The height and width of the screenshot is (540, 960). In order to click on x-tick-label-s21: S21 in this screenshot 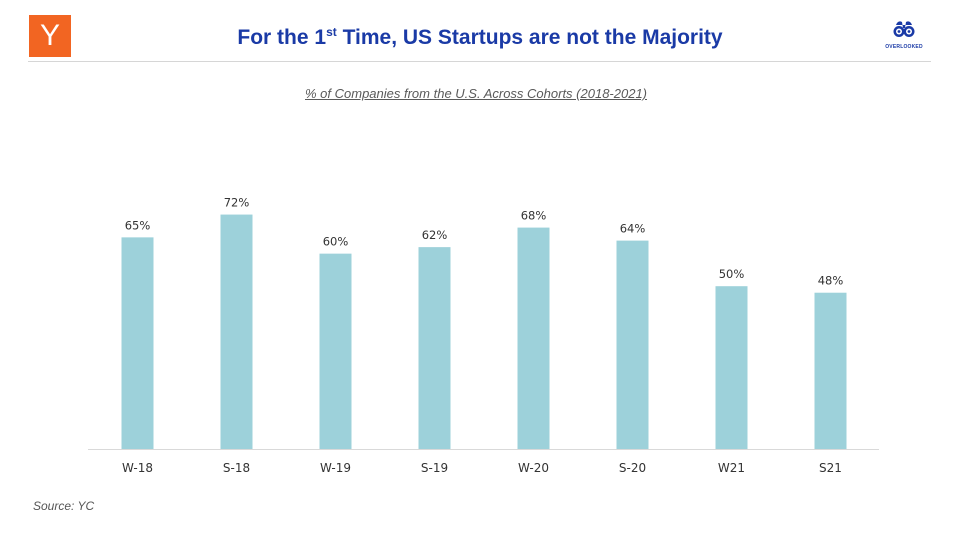, I will do `click(830, 468)`.